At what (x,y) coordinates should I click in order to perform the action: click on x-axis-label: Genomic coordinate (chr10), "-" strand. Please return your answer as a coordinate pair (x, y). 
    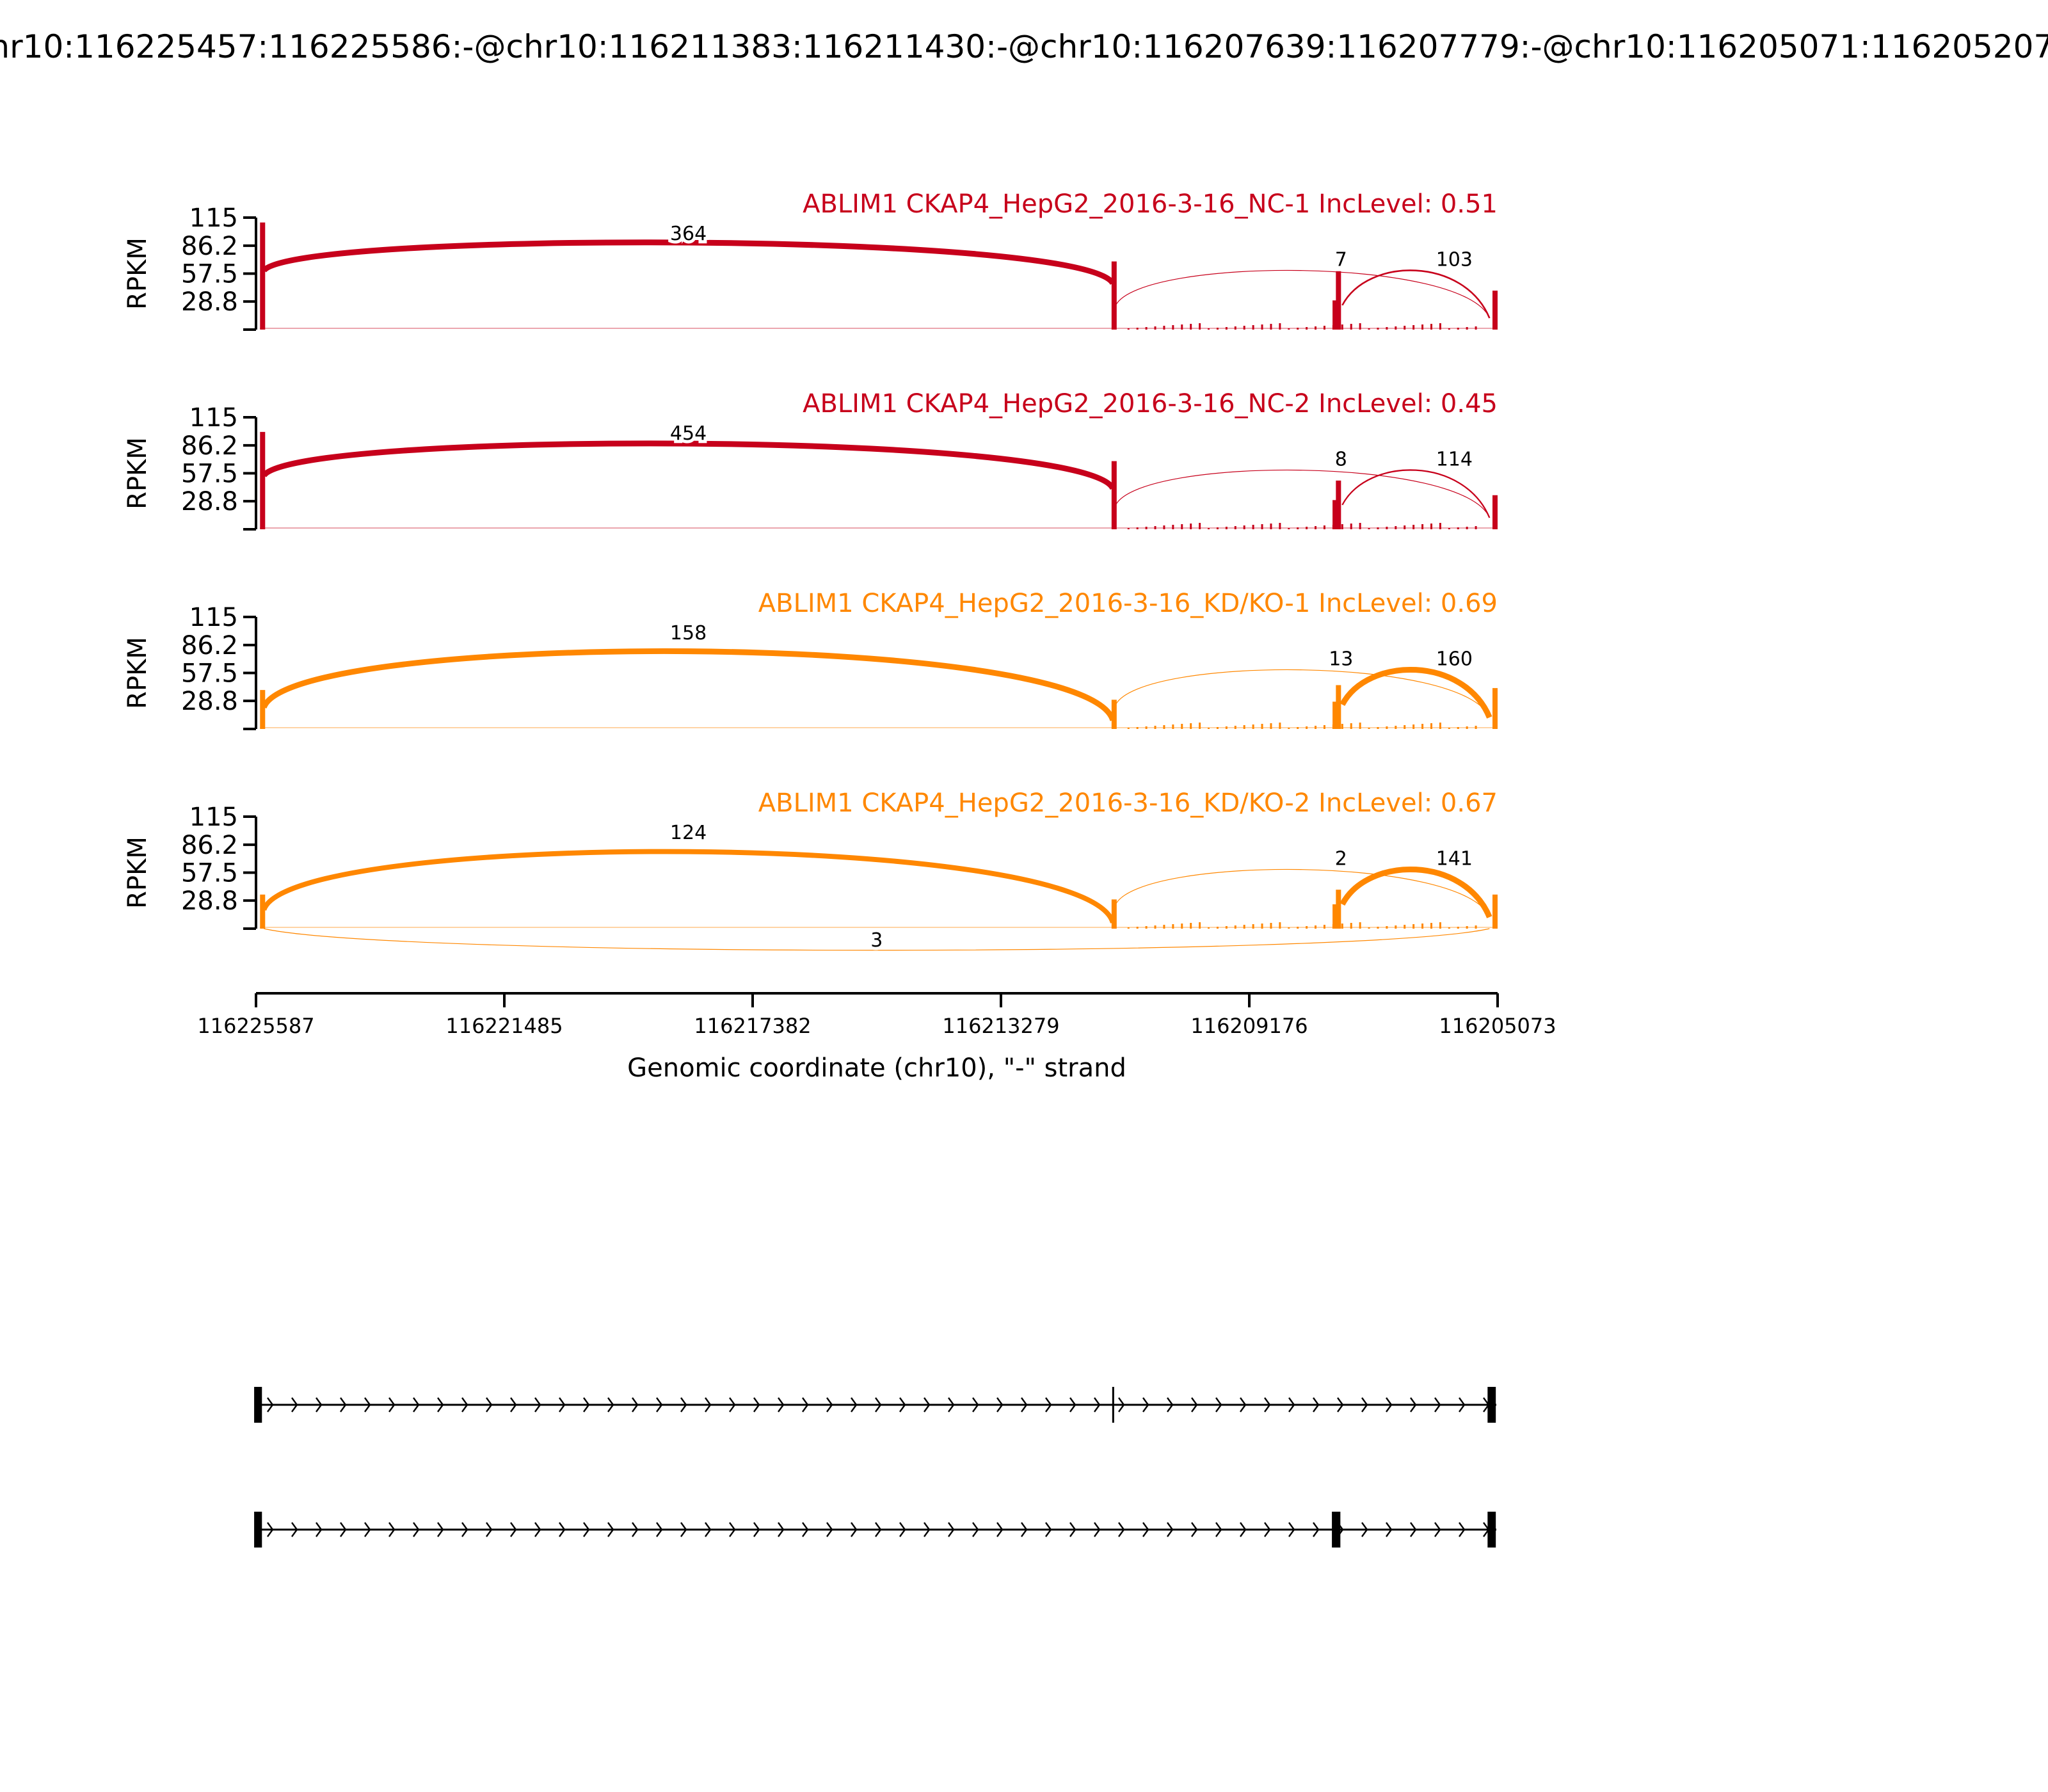
    Looking at the image, I should click on (876, 1068).